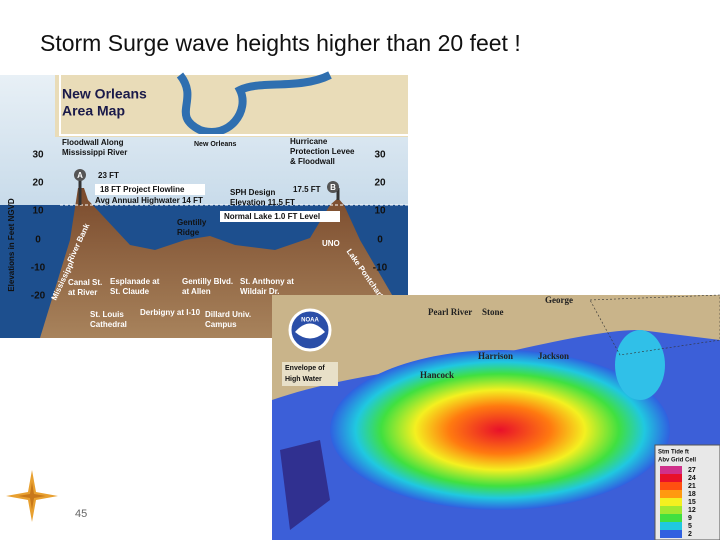 The width and height of the screenshot is (720, 540). Describe the element at coordinates (692, 486) in the screenshot. I see `legend-label: 21` at that location.